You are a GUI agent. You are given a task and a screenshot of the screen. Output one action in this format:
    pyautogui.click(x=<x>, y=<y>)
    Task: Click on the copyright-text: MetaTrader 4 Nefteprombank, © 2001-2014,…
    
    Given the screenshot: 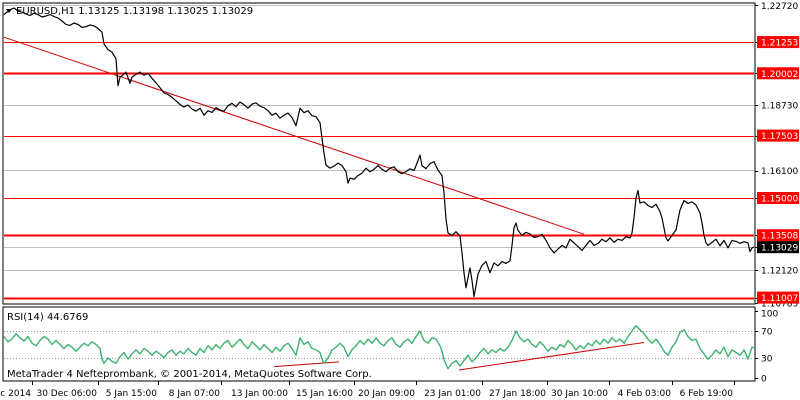 What is the action you would take?
    pyautogui.click(x=189, y=374)
    